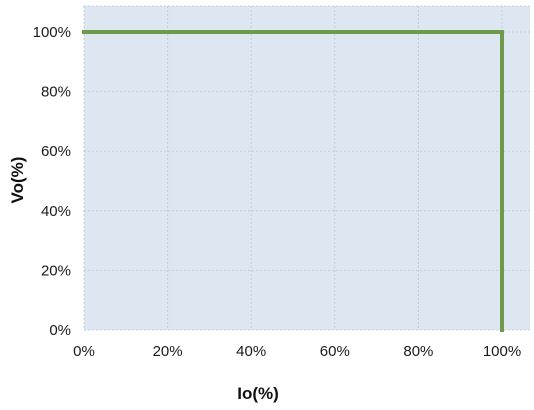  I want to click on x-axis-title: Io(%), so click(258, 393).